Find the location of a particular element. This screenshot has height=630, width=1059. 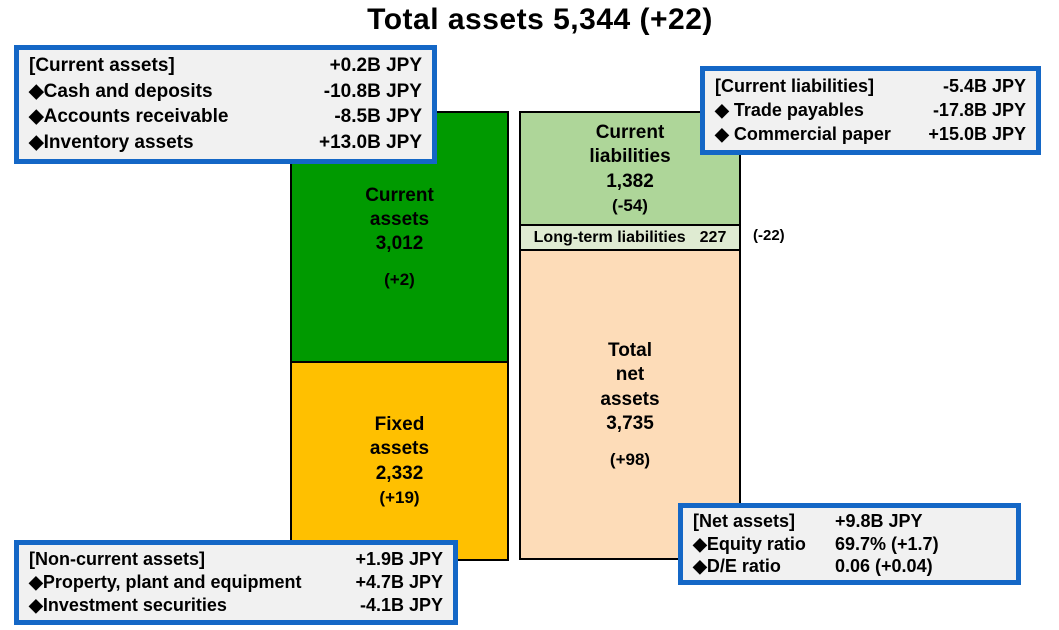

callout-row-label: ◆Equity ratio is located at coordinates (749, 543).